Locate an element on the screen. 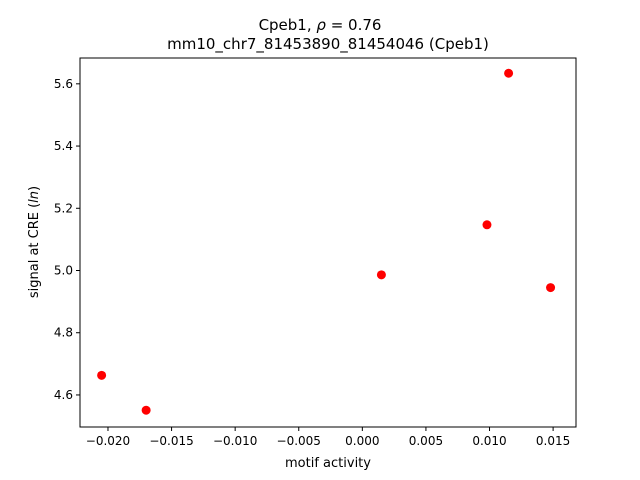  y-tick-label: 5.4 is located at coordinates (63, 146).